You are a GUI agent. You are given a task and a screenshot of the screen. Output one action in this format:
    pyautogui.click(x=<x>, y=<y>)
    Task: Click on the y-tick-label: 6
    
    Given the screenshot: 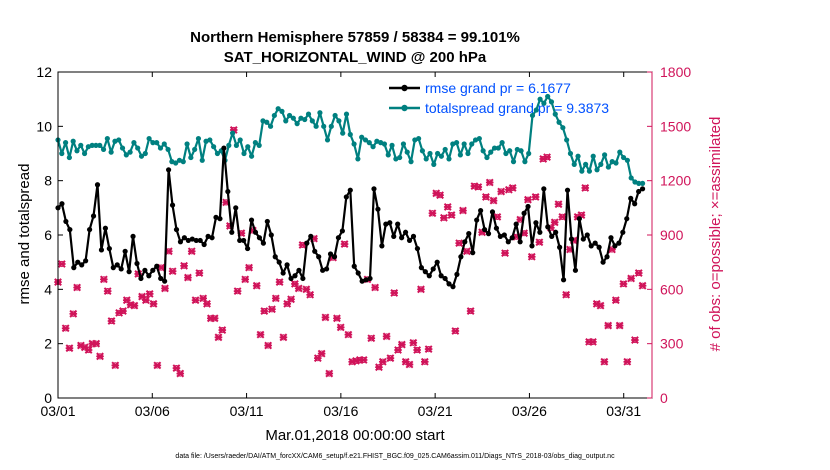 What is the action you would take?
    pyautogui.click(x=48, y=235)
    